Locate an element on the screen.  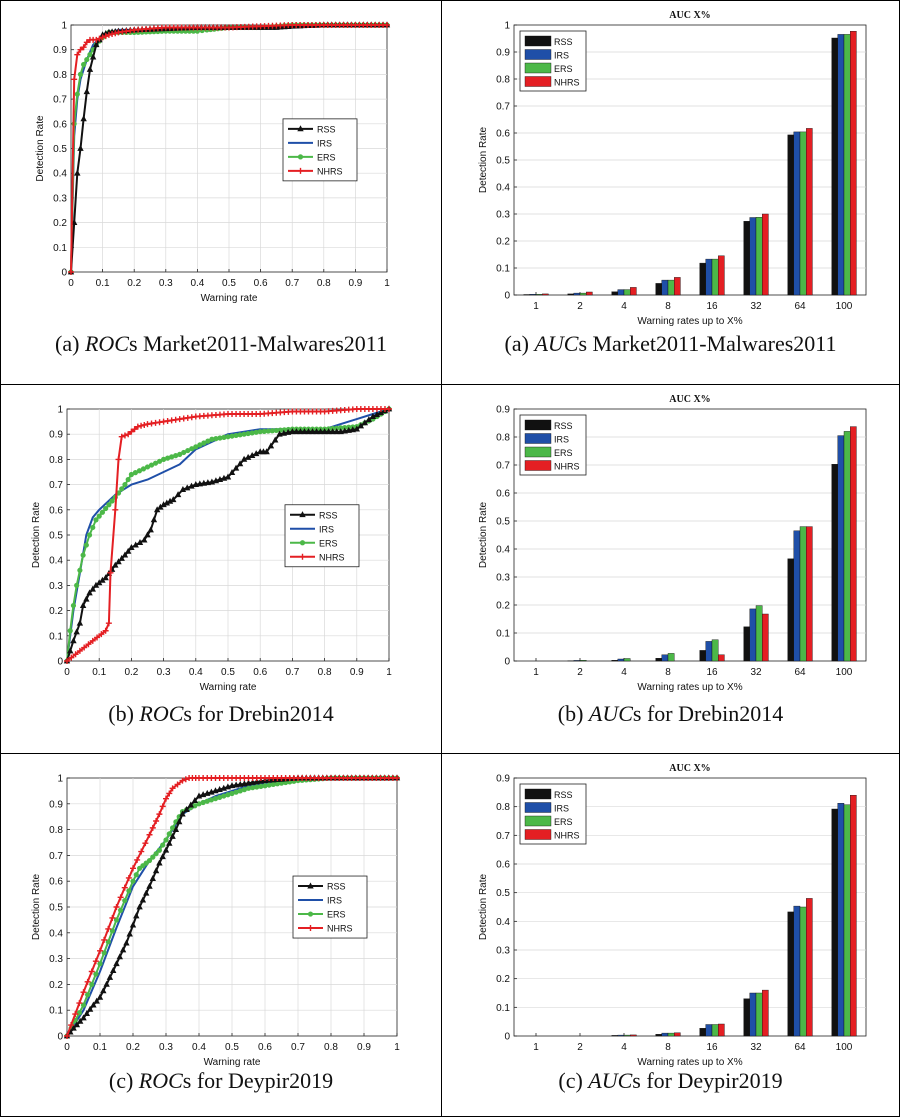
legend-label-irs: IRS is located at coordinates (561, 56).